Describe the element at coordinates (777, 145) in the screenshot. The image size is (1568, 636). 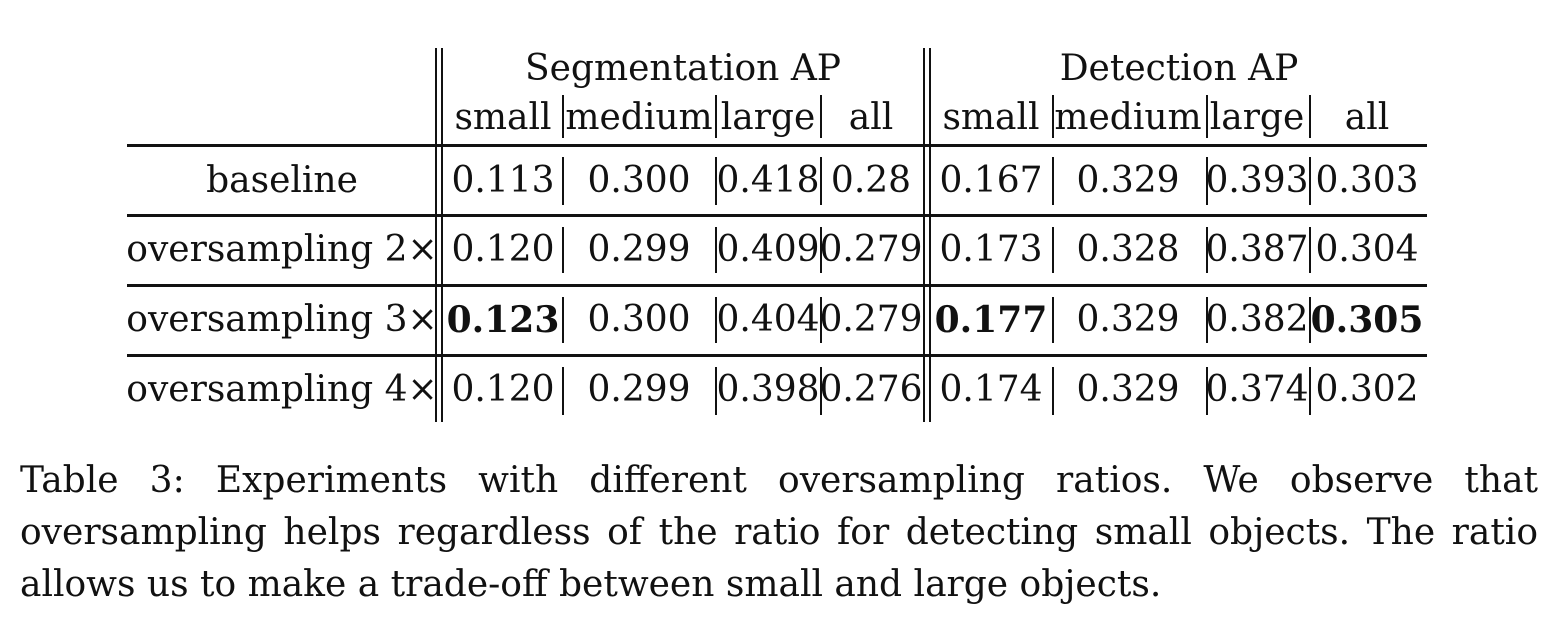
I see `header-rule` at that location.